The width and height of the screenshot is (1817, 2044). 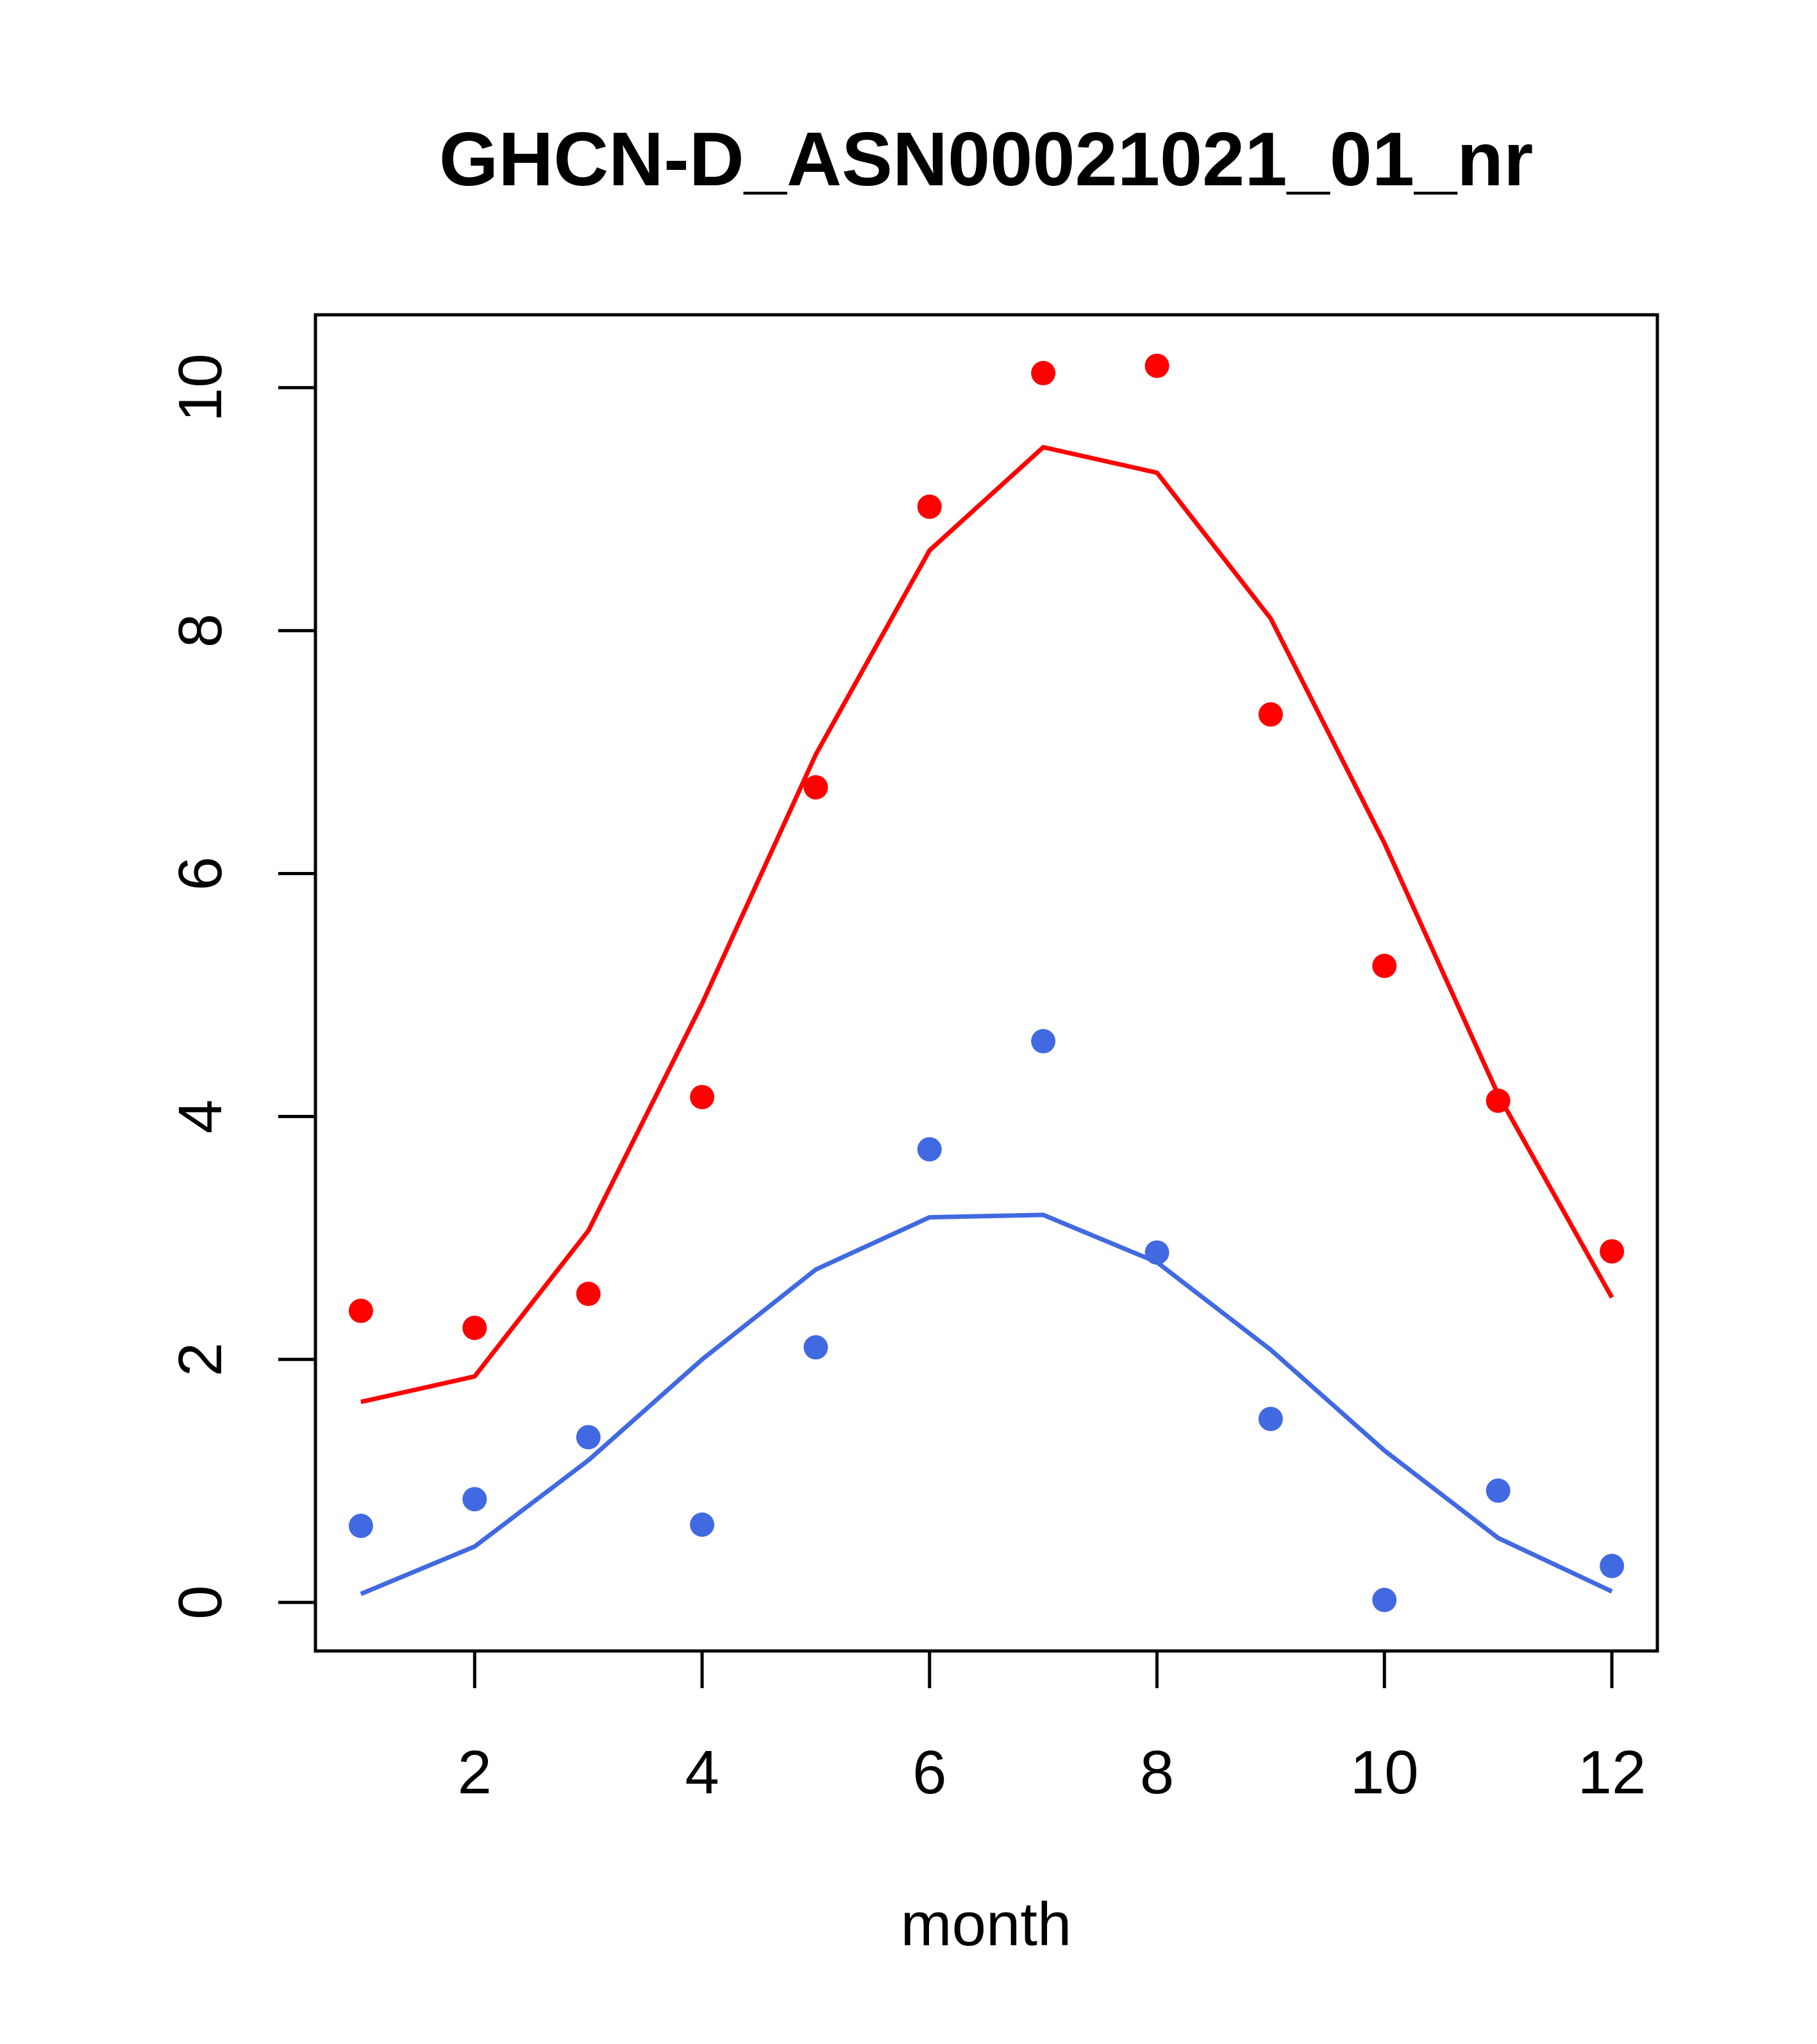 What do you see at coordinates (201, 874) in the screenshot?
I see `y-tick-label-6: 6` at bounding box center [201, 874].